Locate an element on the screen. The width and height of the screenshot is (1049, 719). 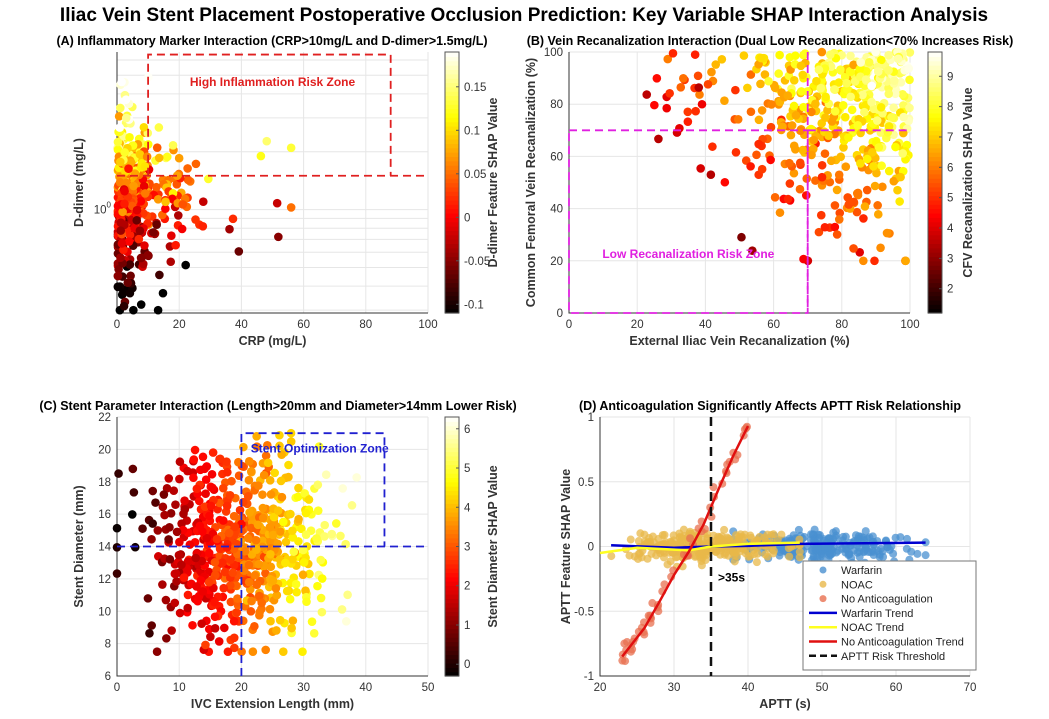
scatter-points is located at coordinates (204, 190).